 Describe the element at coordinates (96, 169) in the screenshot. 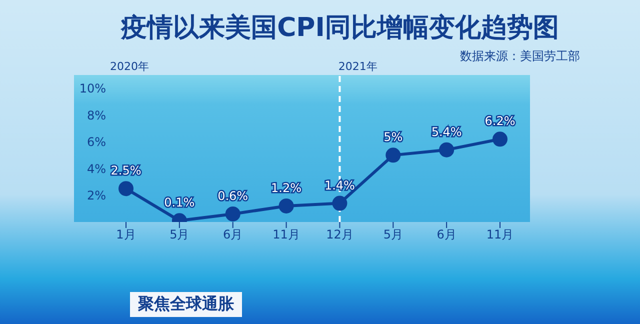

I see `y-tick-label: 4%` at that location.